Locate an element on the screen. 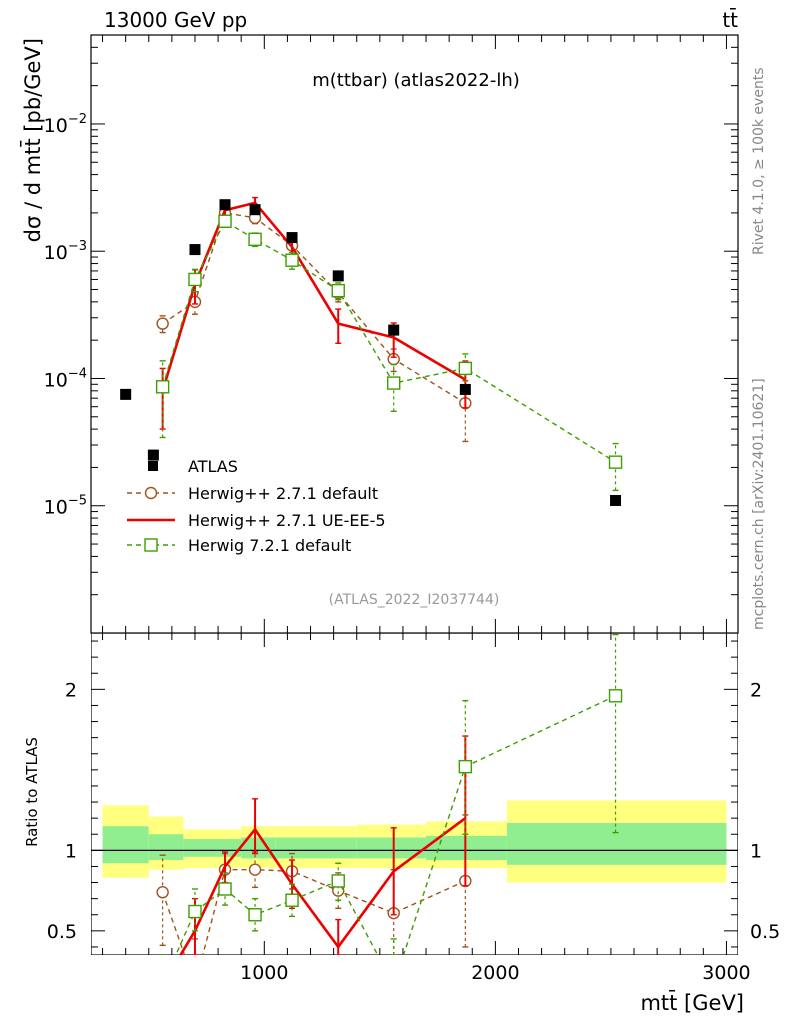  process-label: 13000 GeV pp is located at coordinates (175, 20).